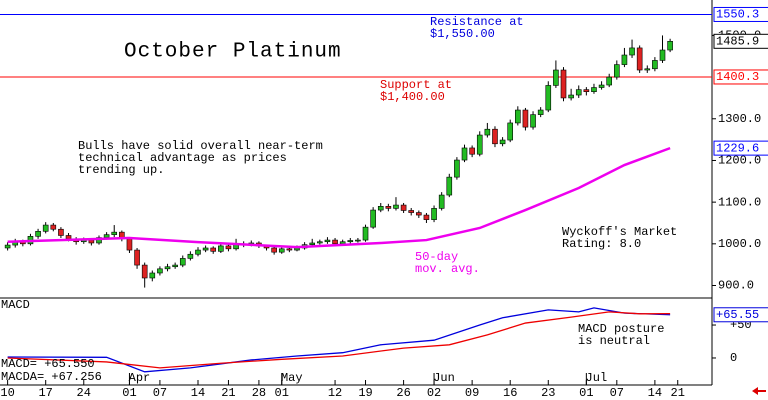  What do you see at coordinates (121, 170) in the screenshot?
I see `annotation: trending up.` at bounding box center [121, 170].